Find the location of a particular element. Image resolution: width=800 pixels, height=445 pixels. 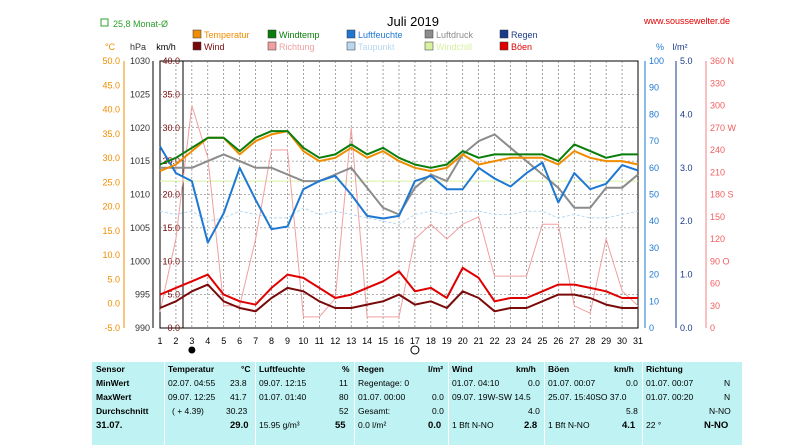

dir-tick-label: 240 is located at coordinates (717, 150).